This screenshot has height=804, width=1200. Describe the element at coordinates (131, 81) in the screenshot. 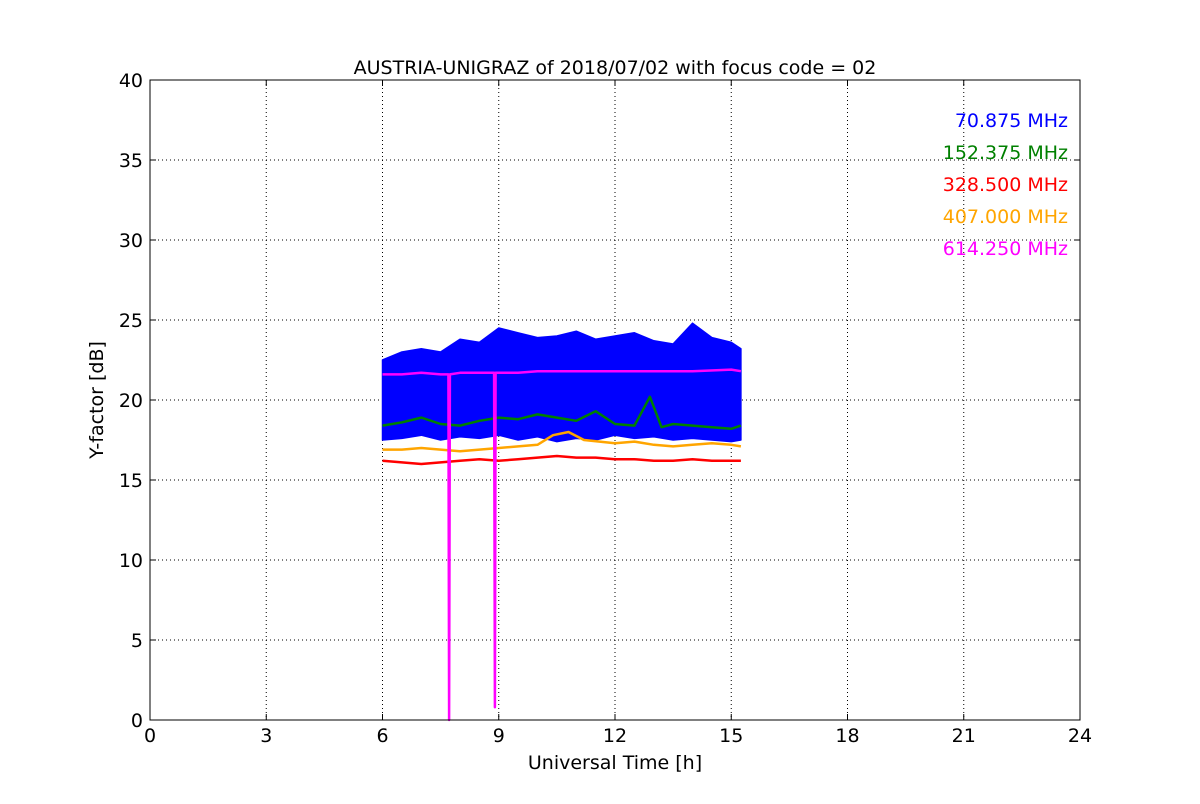

I see `y-tick-label: 40` at that location.